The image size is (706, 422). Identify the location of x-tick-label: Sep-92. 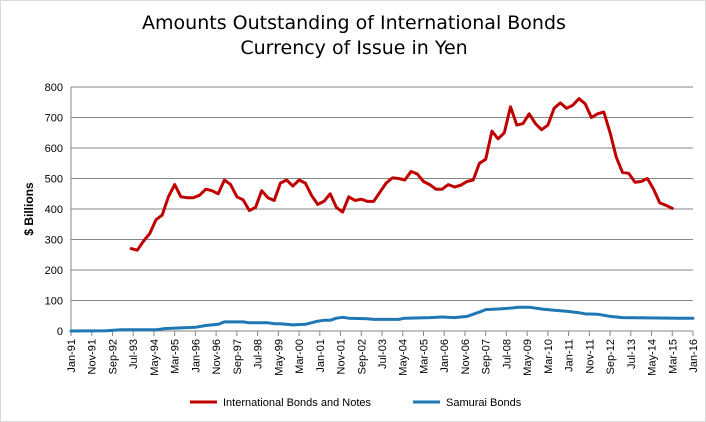
(113, 356).